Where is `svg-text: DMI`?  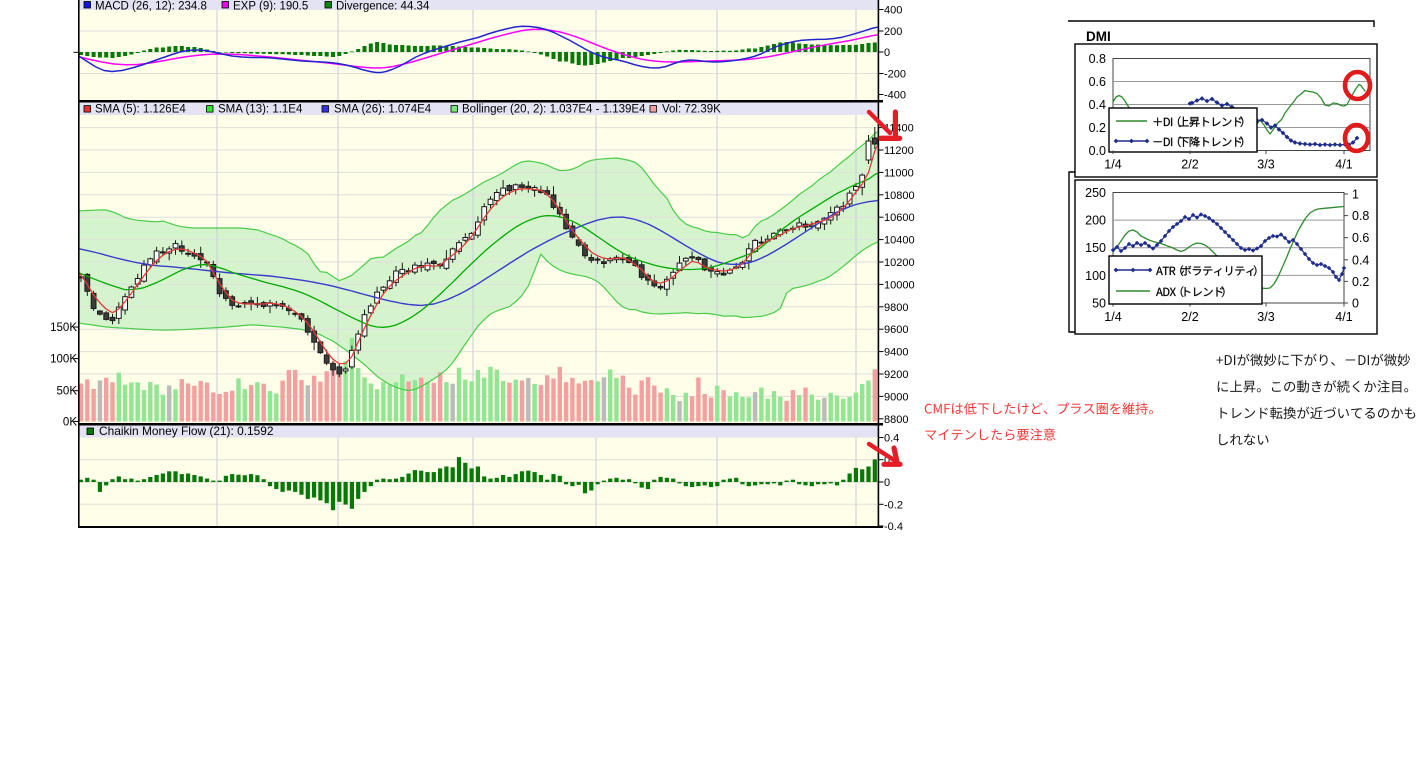
svg-text: DMI is located at coordinates (1098, 36).